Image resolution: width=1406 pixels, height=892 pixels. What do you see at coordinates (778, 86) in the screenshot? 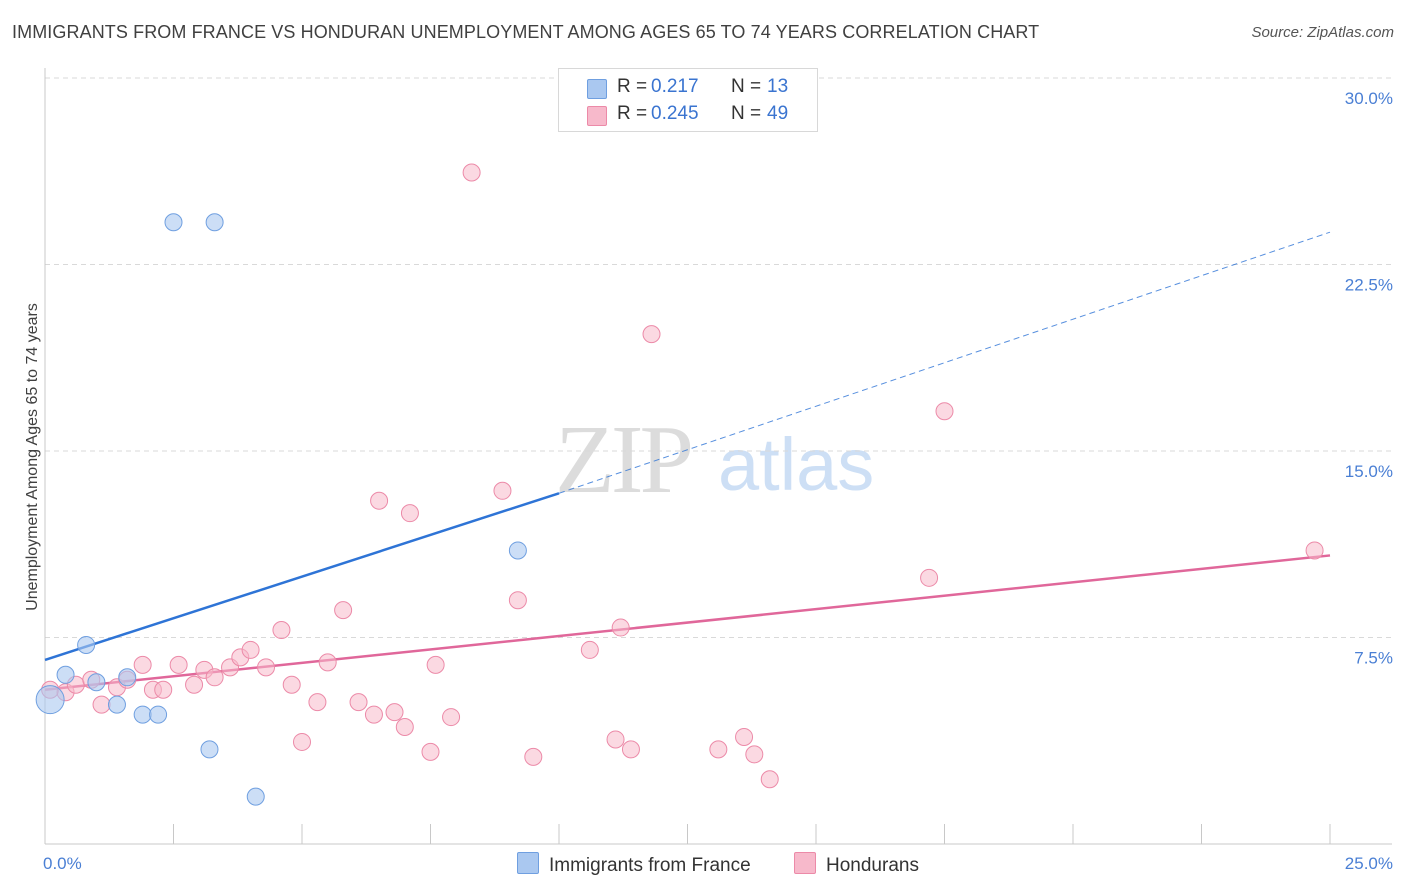
I see `n-value: 13` at bounding box center [778, 86].